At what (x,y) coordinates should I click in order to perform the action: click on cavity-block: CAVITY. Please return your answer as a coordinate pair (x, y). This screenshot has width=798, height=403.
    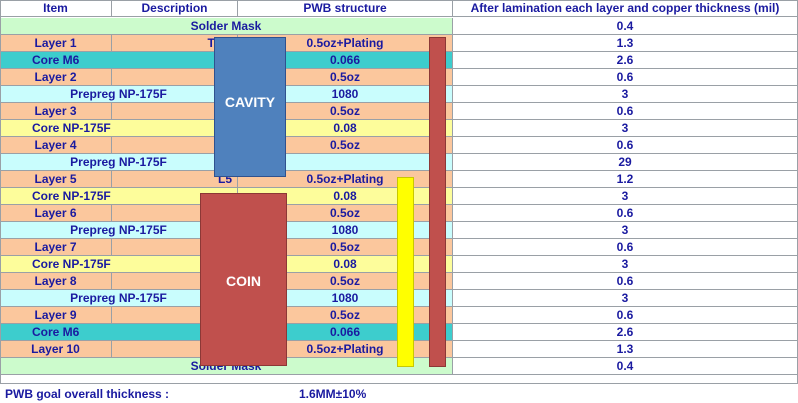
    Looking at the image, I should click on (250, 107).